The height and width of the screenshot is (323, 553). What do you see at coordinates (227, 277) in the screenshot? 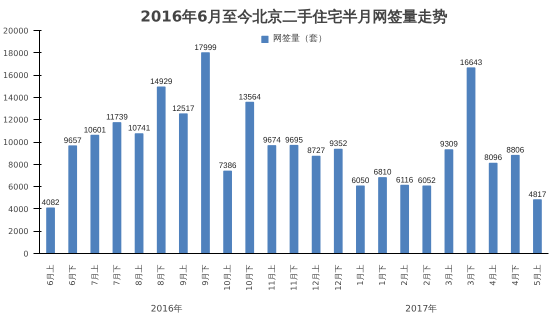
I see `x-tick-label: 10月上` at bounding box center [227, 277].